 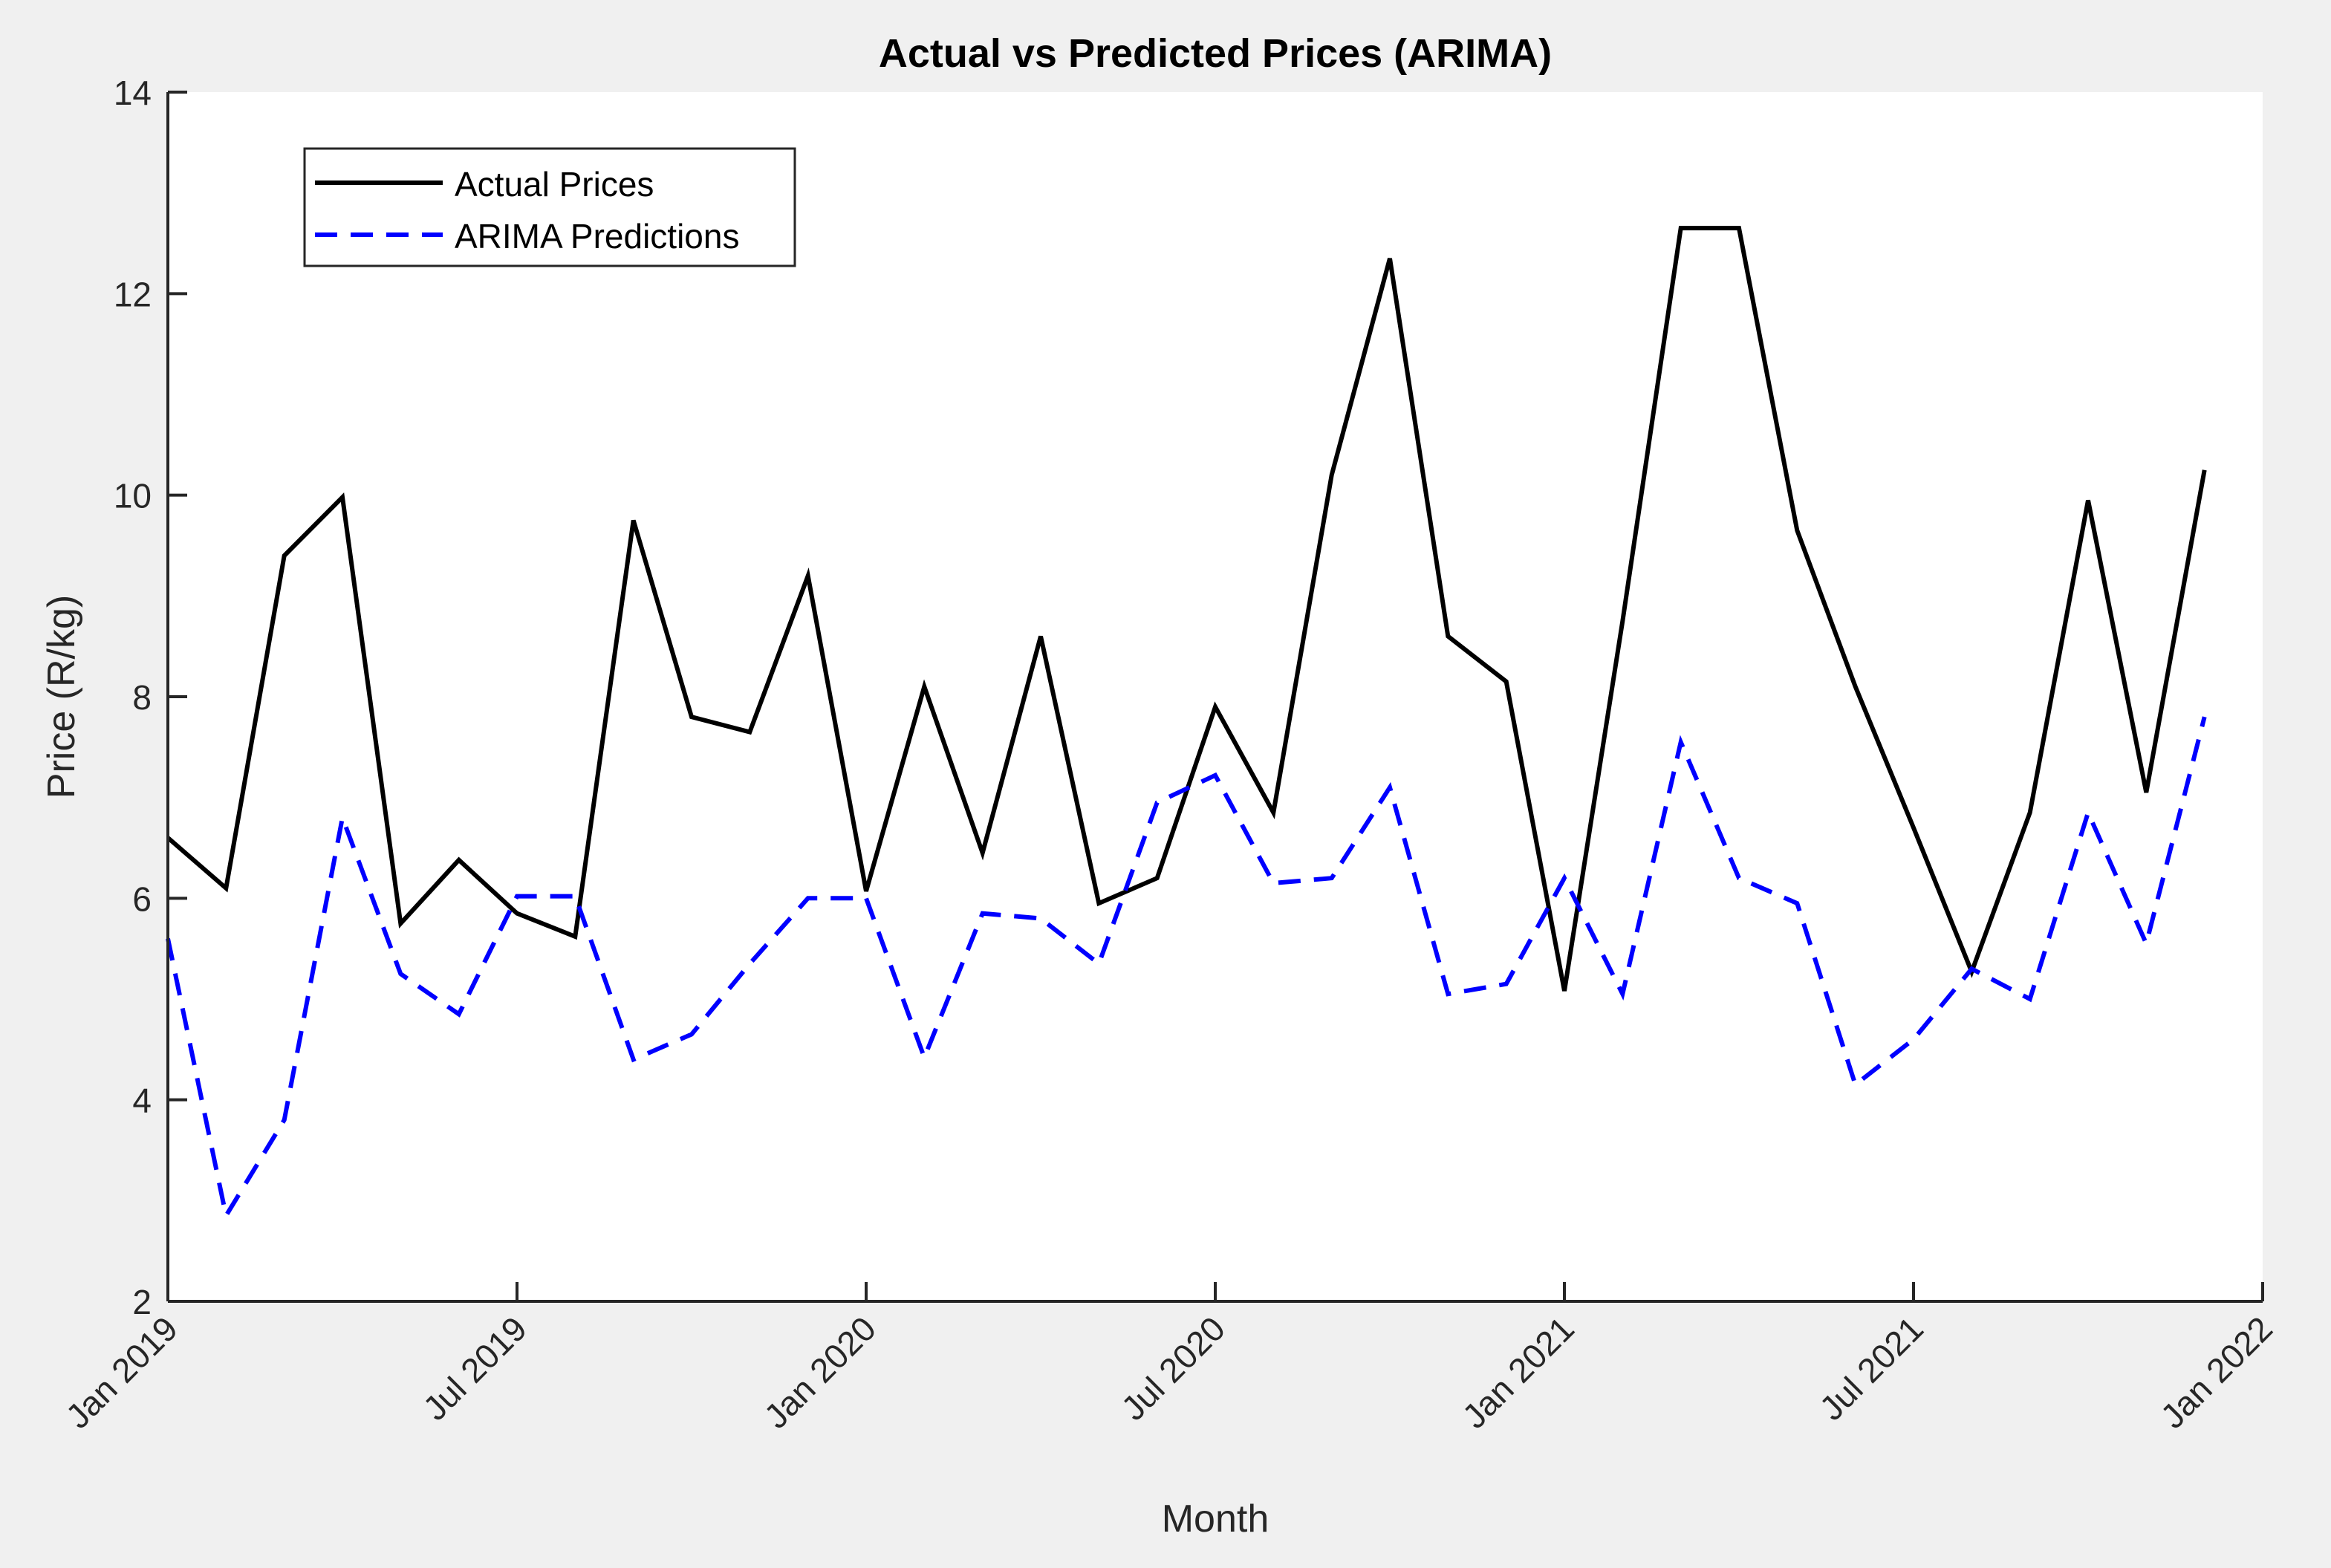 I want to click on y-tick-label: 2, so click(x=142, y=1302).